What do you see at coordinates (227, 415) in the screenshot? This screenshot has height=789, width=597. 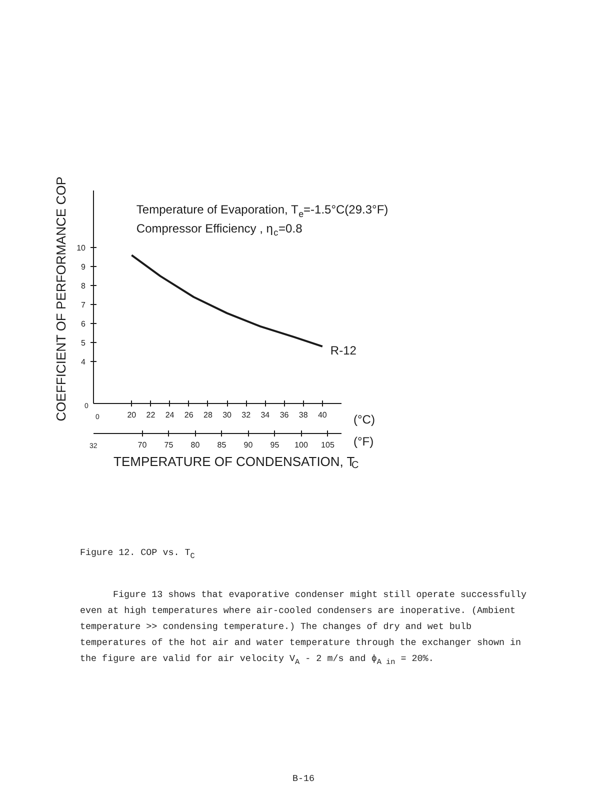 I see `x-tick-label: 30` at bounding box center [227, 415].